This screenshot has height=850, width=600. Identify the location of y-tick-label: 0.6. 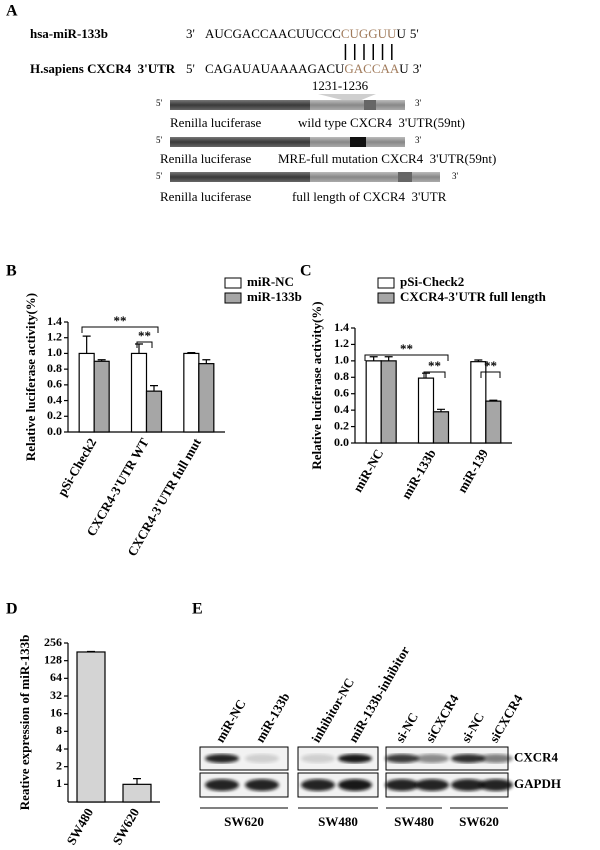
(341, 392).